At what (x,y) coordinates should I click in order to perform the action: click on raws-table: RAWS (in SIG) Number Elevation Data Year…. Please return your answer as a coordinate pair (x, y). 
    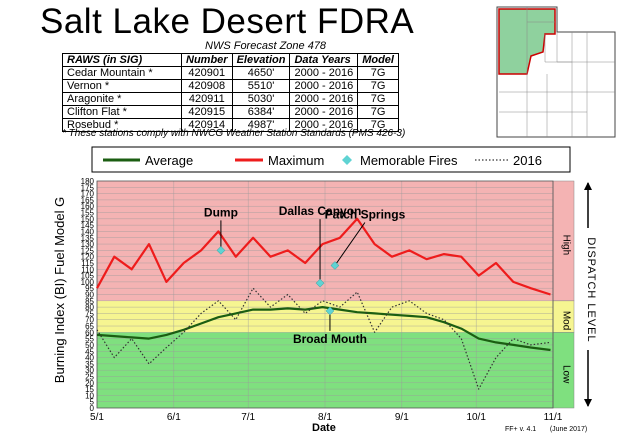
    Looking at the image, I should click on (230, 92).